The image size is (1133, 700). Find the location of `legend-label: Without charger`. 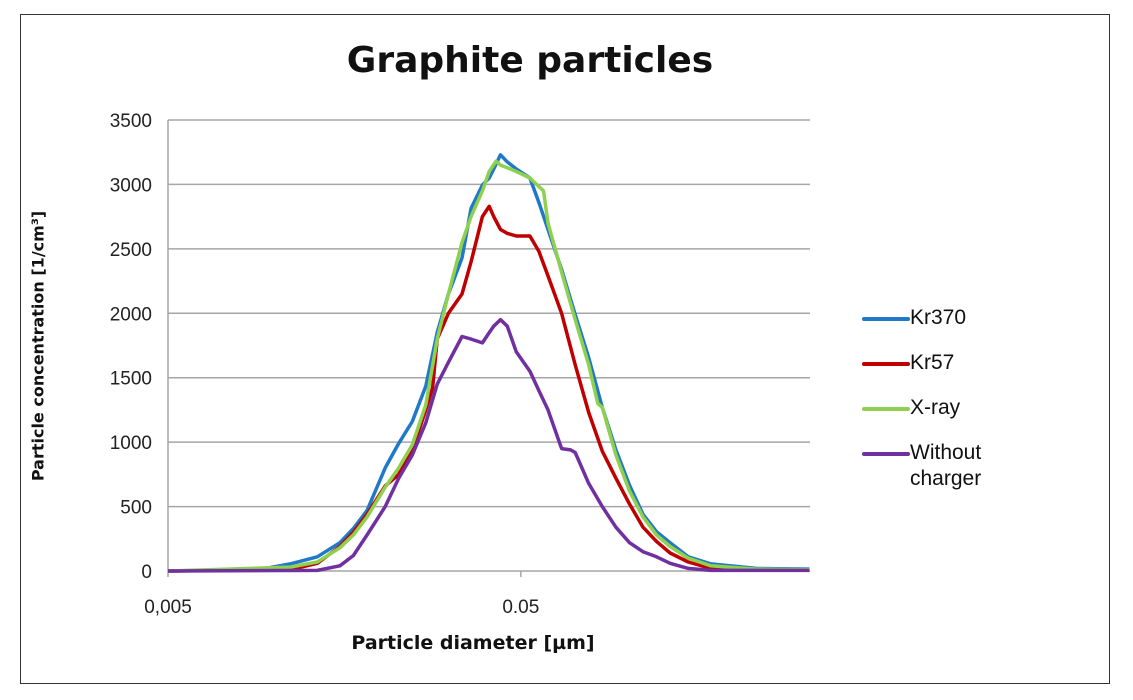

legend-label: Without charger is located at coordinates (946, 465).